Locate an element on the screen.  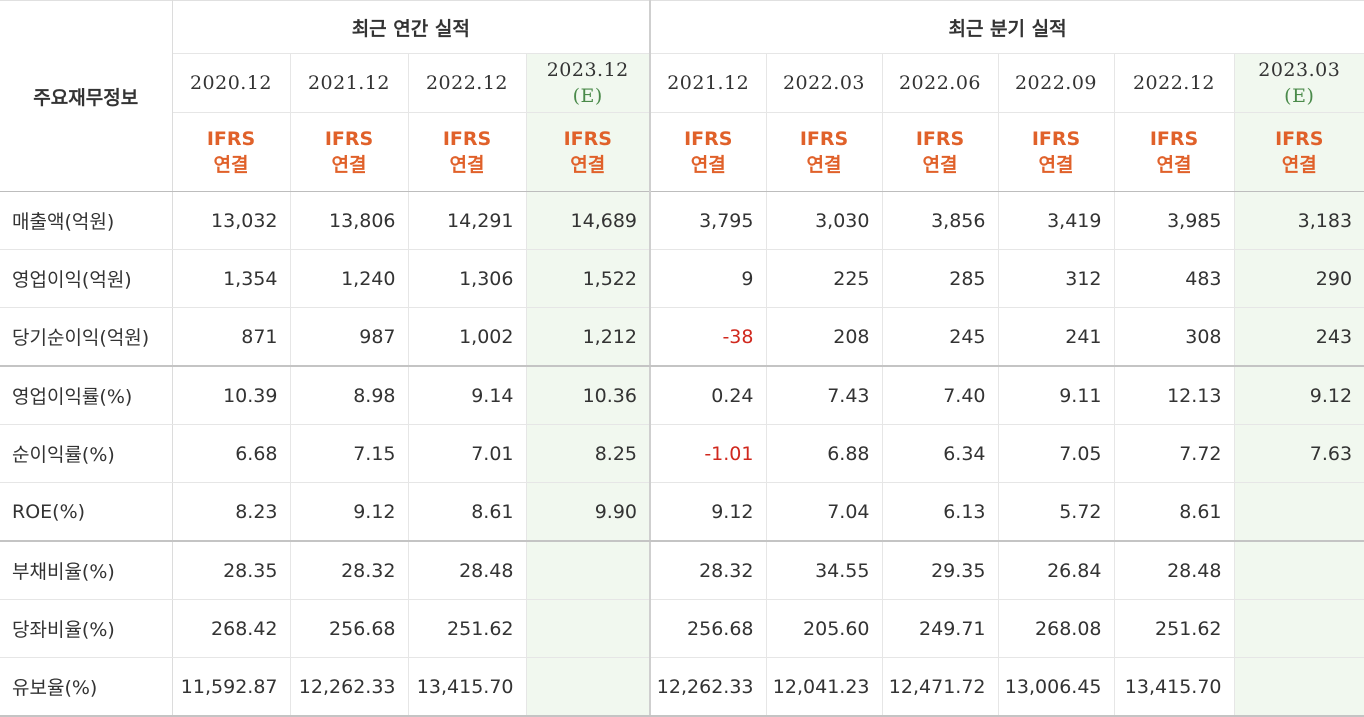
period-header: 2022.03 is located at coordinates (824, 83).